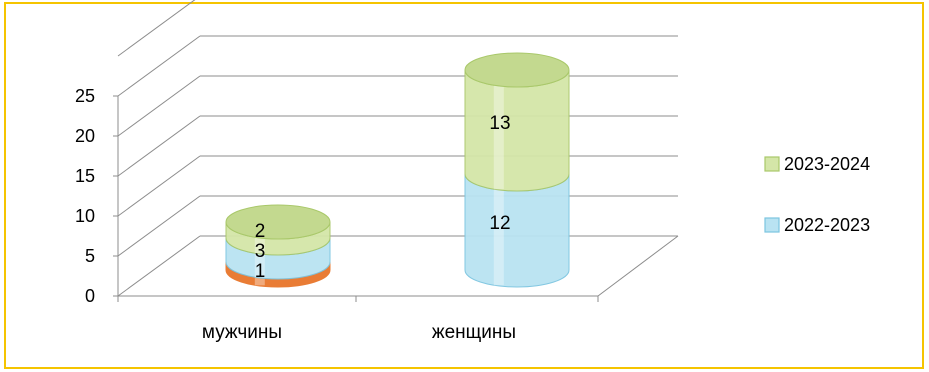 This screenshot has height=372, width=929. Describe the element at coordinates (499, 123) in the screenshot. I see `data-label: 13` at that location.